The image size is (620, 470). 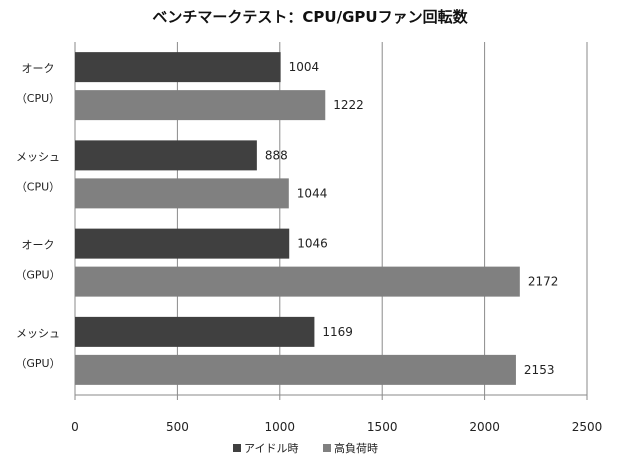 What do you see at coordinates (356, 448) in the screenshot?
I see `legend-label: 高負荷時` at bounding box center [356, 448].